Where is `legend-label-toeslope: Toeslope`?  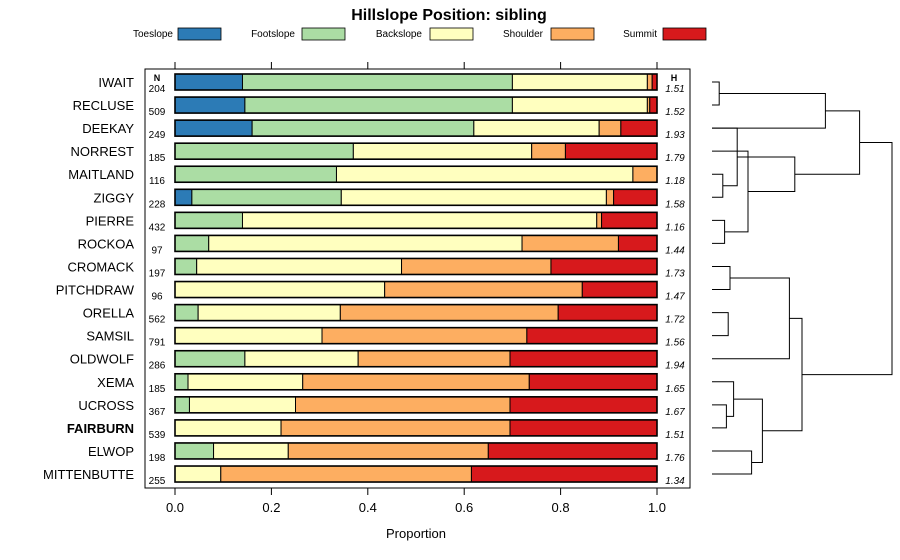
legend-label-toeslope: Toeslope is located at coordinates (153, 34).